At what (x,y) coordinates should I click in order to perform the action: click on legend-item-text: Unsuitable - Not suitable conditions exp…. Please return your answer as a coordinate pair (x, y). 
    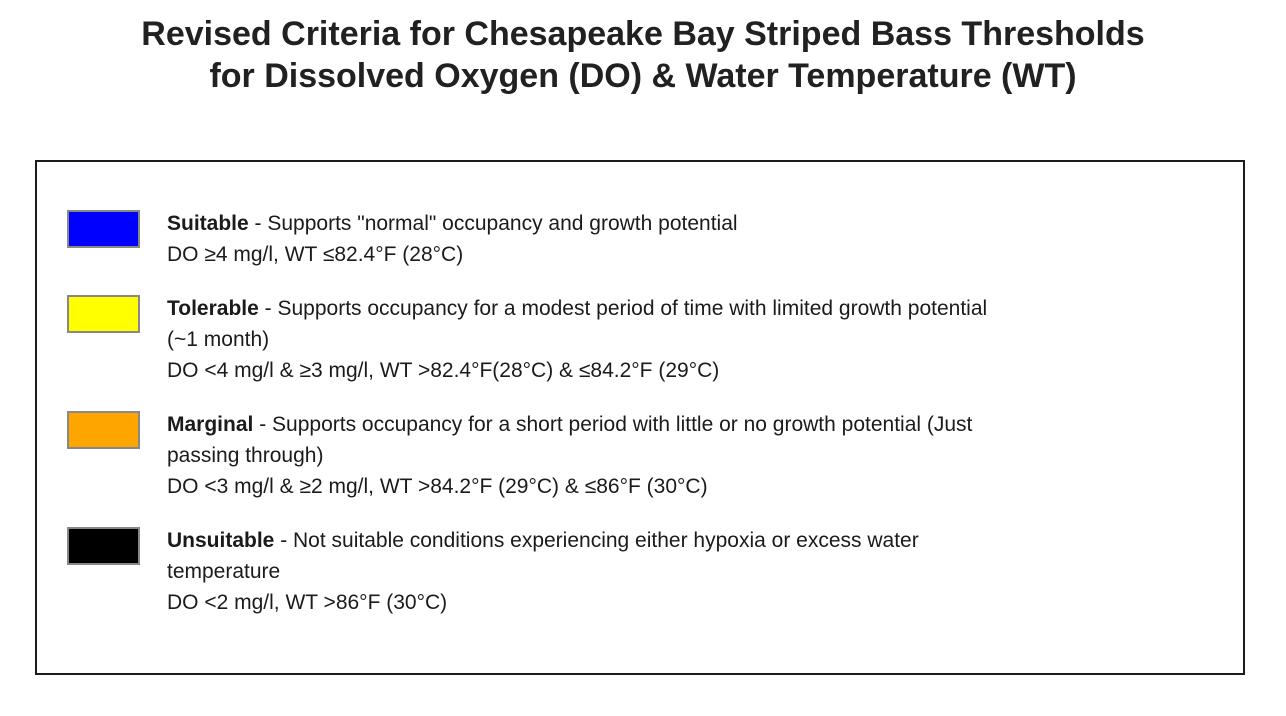
    Looking at the image, I should click on (543, 571).